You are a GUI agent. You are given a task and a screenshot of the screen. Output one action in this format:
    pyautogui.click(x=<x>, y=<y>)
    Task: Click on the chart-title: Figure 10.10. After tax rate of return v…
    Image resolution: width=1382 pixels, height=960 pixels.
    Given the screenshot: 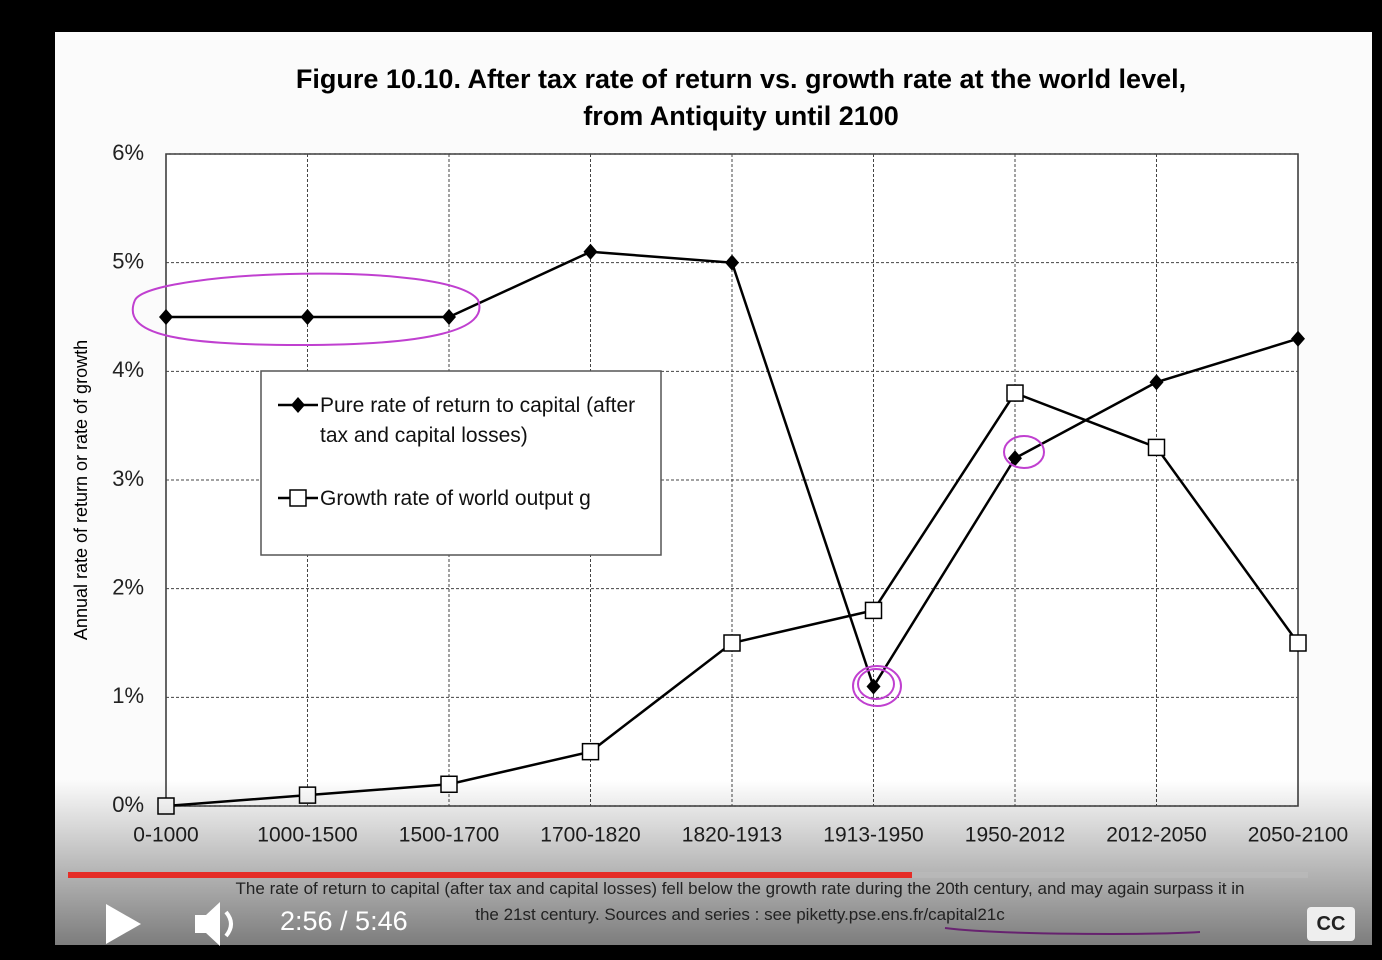 What is the action you would take?
    pyautogui.click(x=741, y=79)
    